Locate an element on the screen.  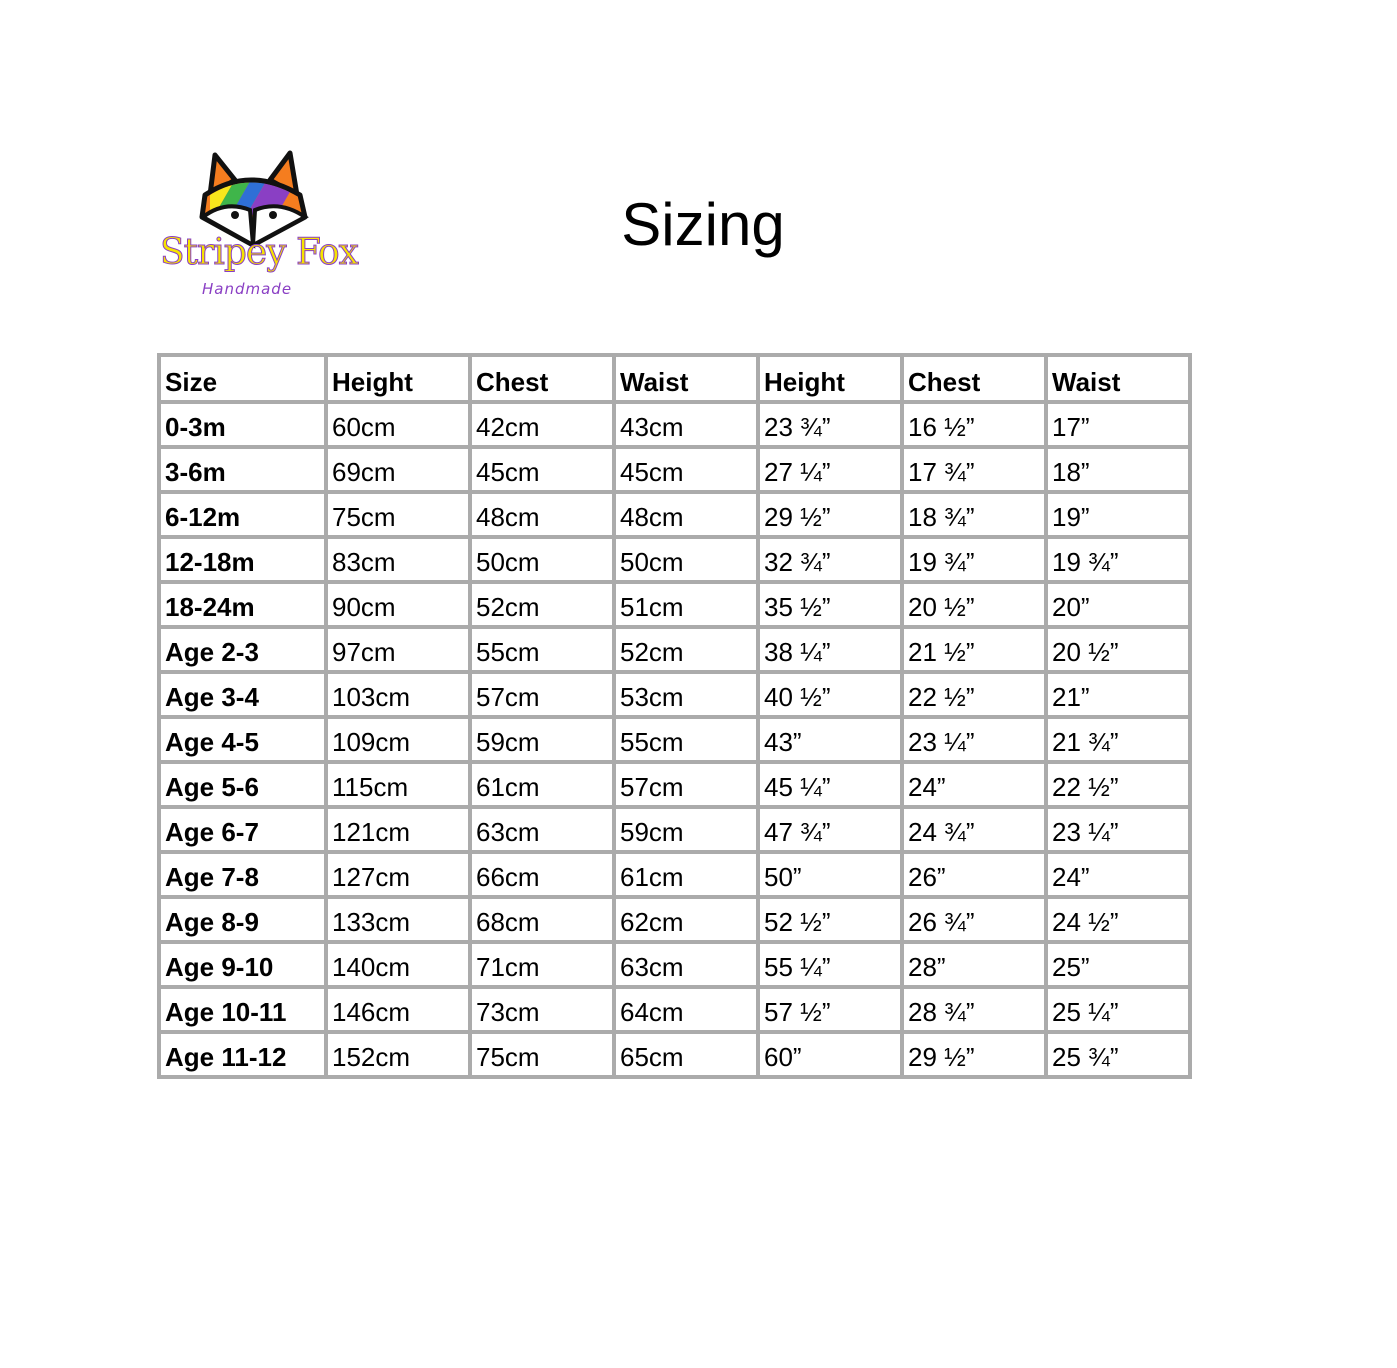
size-cell: 0-3m is located at coordinates (242, 424).